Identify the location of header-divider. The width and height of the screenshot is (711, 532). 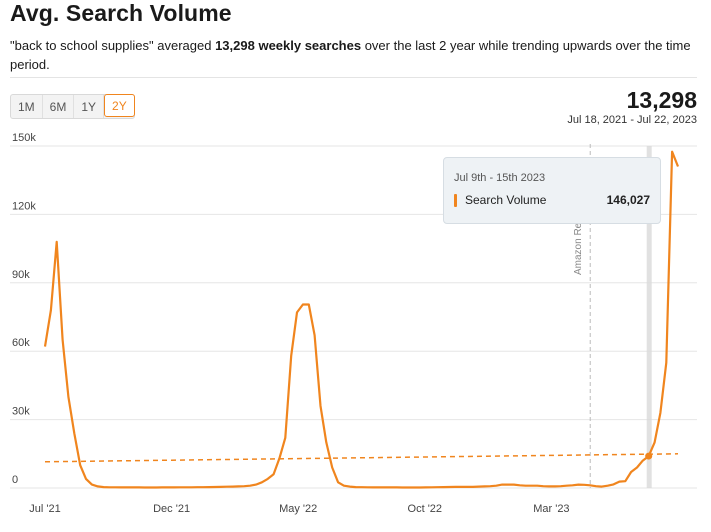
(353, 77).